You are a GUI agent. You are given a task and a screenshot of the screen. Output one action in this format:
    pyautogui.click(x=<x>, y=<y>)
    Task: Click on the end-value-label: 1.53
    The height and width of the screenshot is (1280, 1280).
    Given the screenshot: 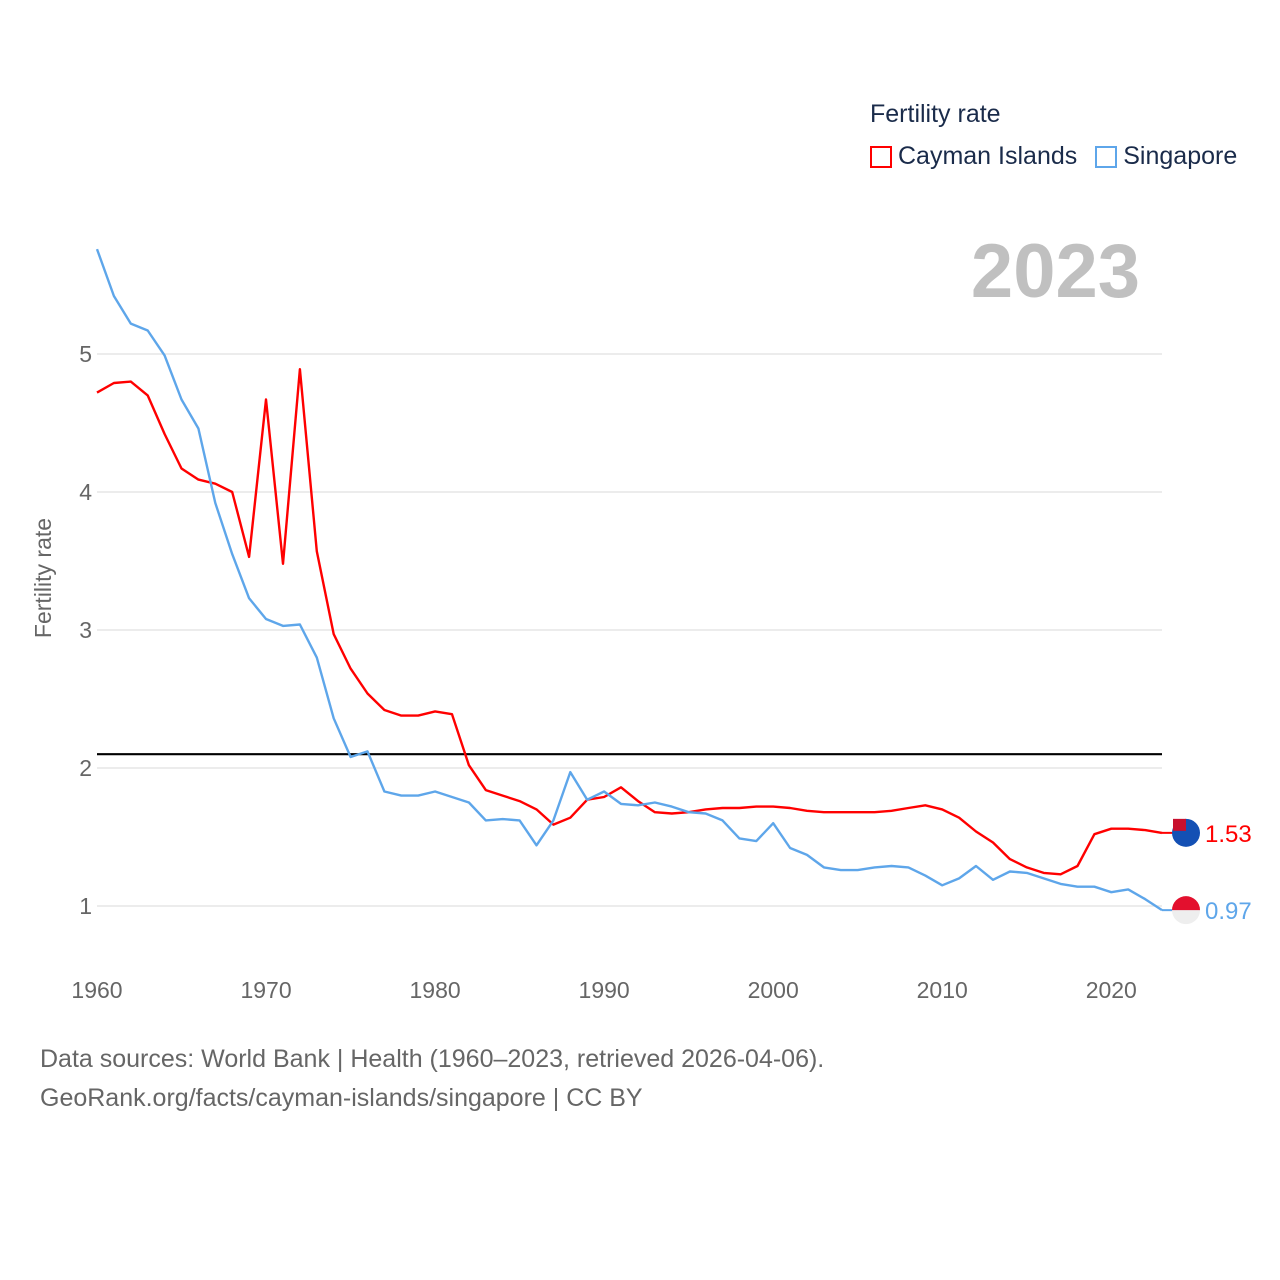 What is the action you would take?
    pyautogui.click(x=1228, y=834)
    